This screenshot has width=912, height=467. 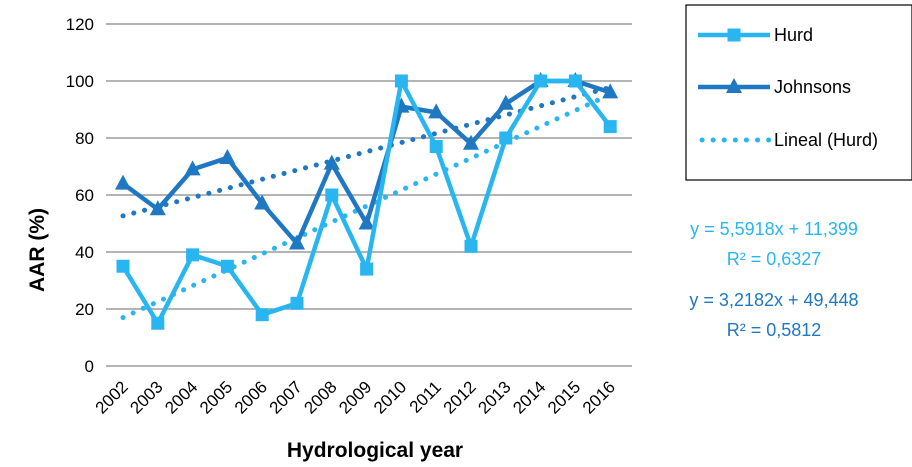 What do you see at coordinates (251, 397) in the screenshot?
I see `x-tick-label: 2006` at bounding box center [251, 397].